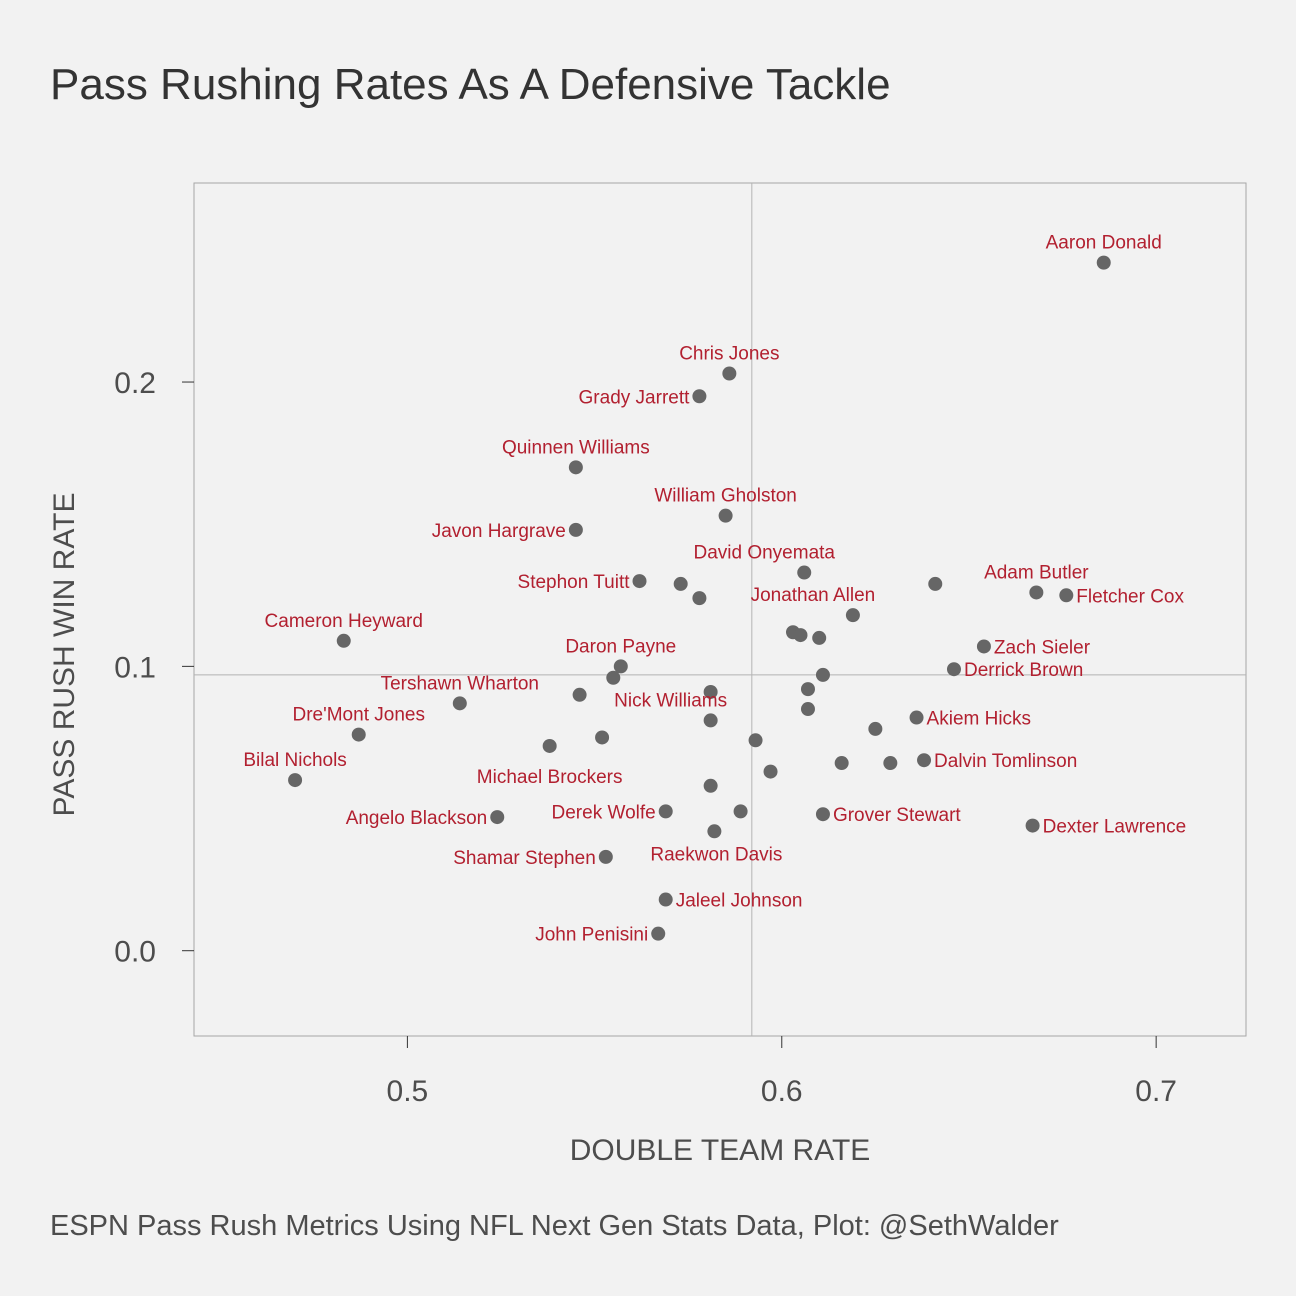 Image resolution: width=1296 pixels, height=1296 pixels. I want to click on point-label: Quinnen Williams, so click(576, 447).